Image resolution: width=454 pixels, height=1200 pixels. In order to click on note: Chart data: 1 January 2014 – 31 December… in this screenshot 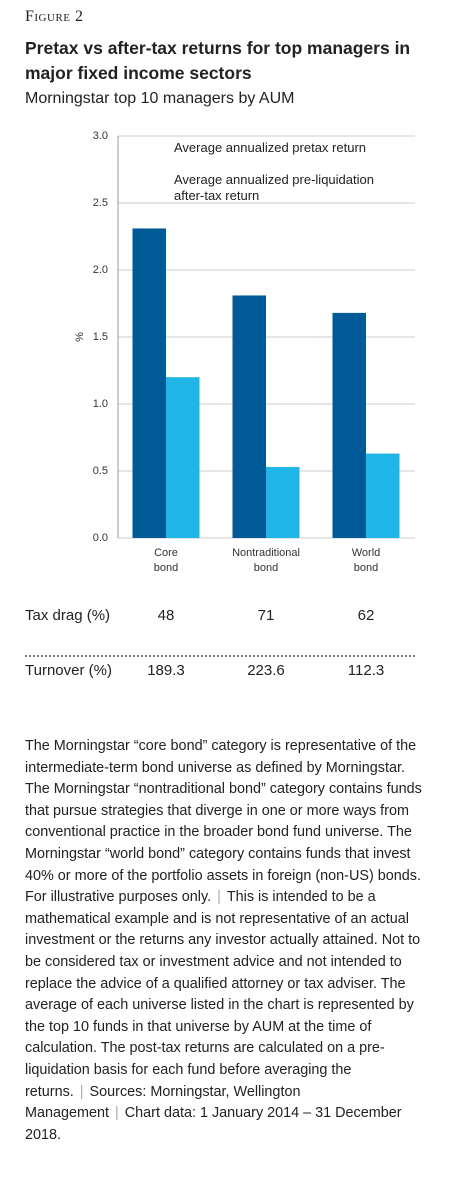, I will do `click(213, 1124)`.